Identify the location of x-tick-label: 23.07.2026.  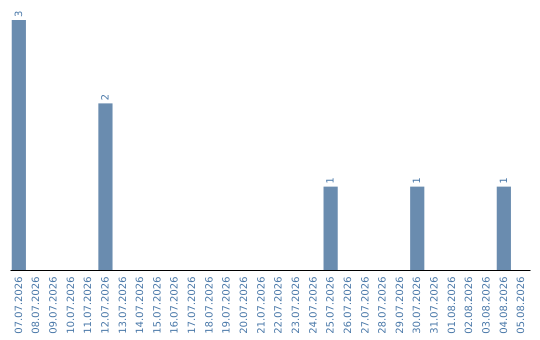
(296, 305).